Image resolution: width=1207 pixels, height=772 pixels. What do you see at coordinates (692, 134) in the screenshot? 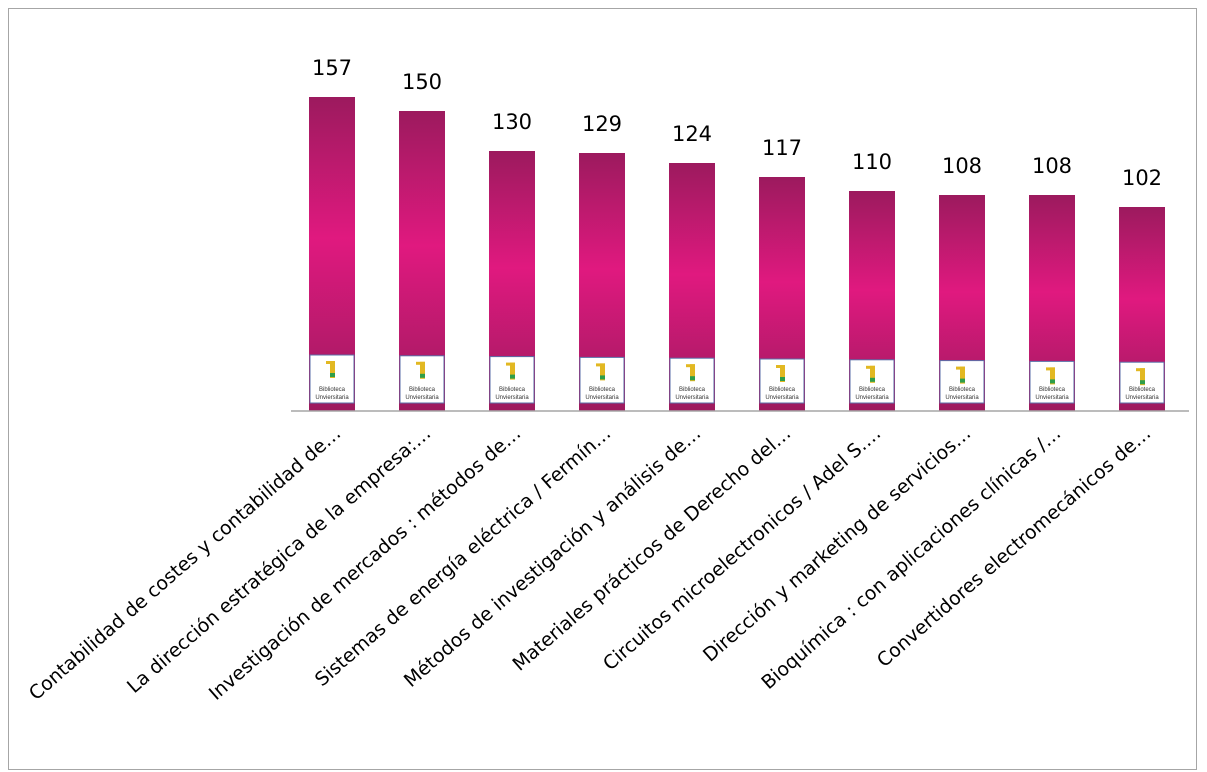
I see `data-label: 124` at bounding box center [692, 134].